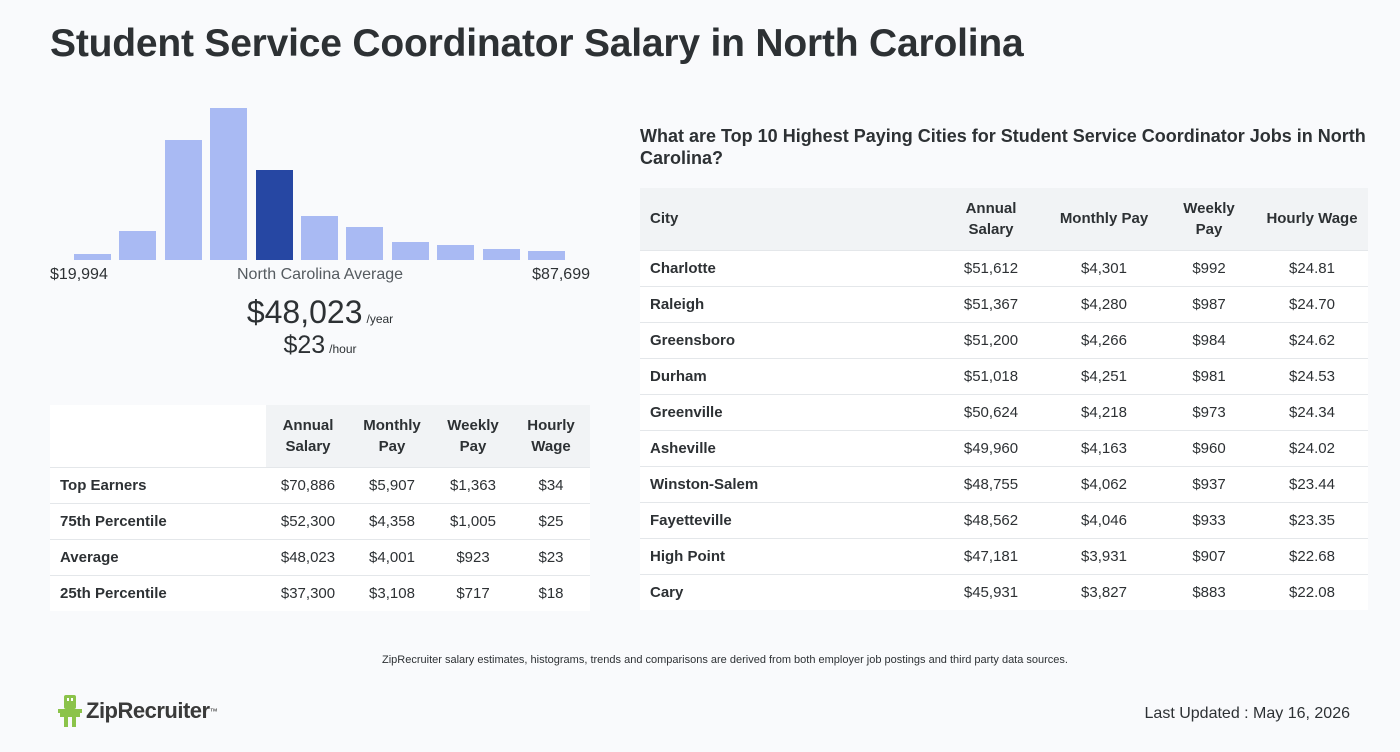 The width and height of the screenshot is (1400, 752). I want to click on annual-unit: /year, so click(380, 319).